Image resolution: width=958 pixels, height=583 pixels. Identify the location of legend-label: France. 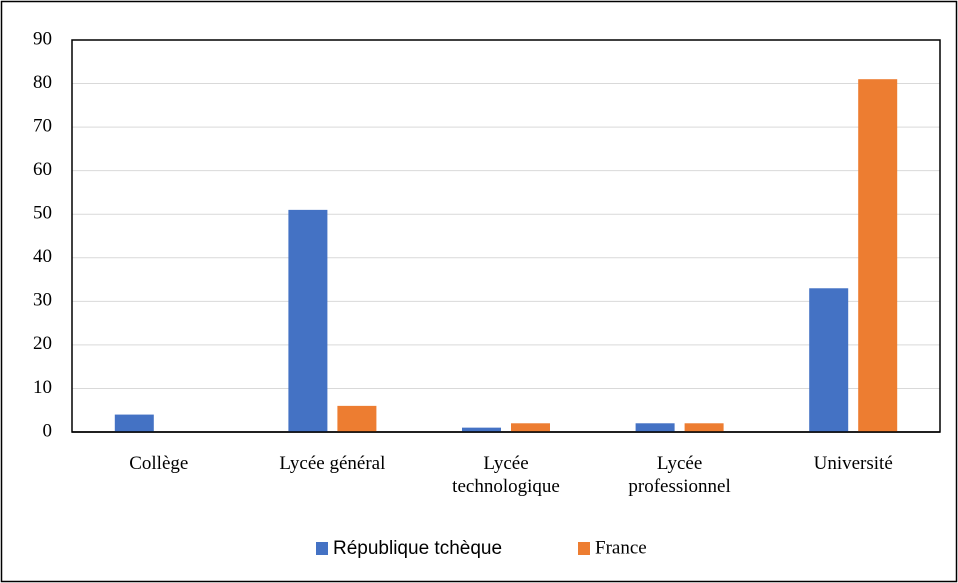
(621, 547).